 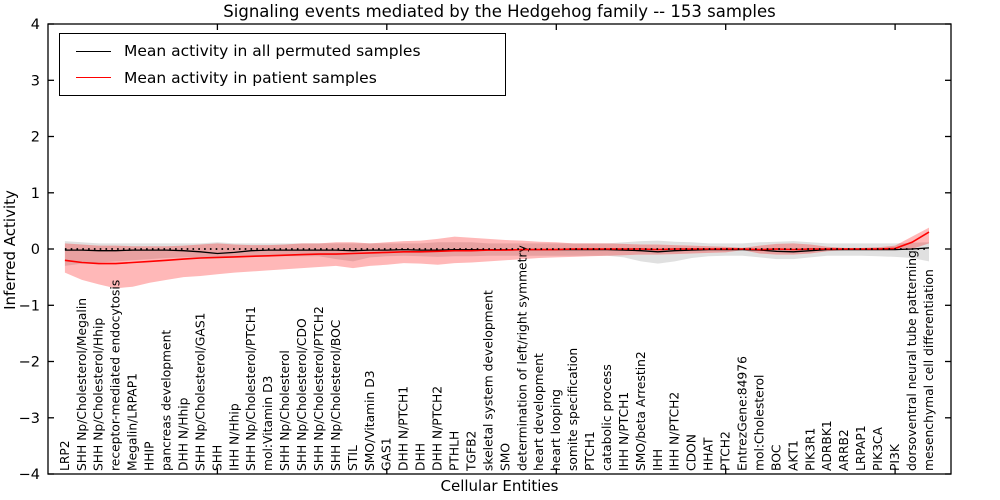 What do you see at coordinates (912, 360) in the screenshot?
I see `x-tick-label: dorsoventral neural tube patterning` at bounding box center [912, 360].